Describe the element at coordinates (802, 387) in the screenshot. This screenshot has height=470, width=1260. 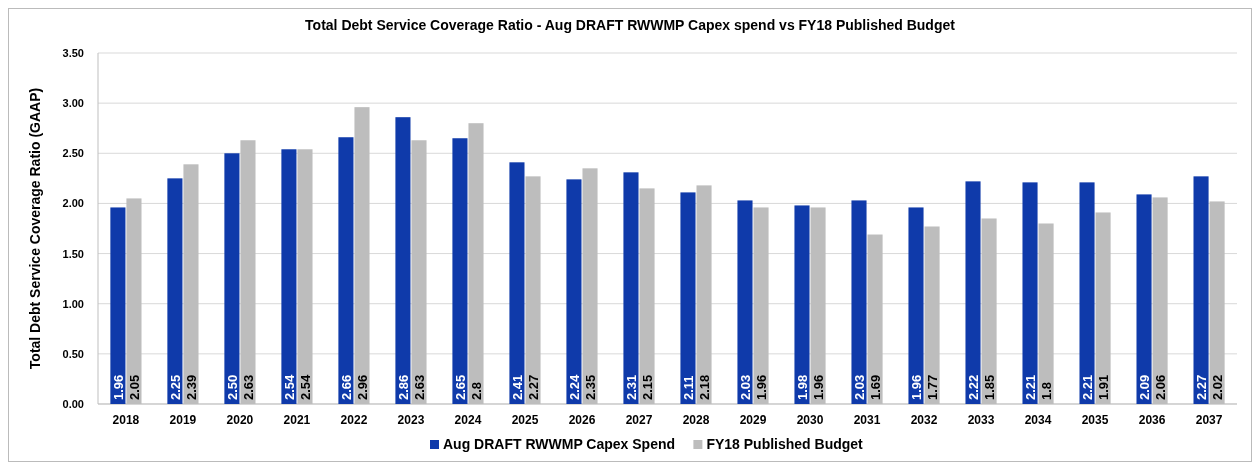
I see `data-label: 1.98` at that location.